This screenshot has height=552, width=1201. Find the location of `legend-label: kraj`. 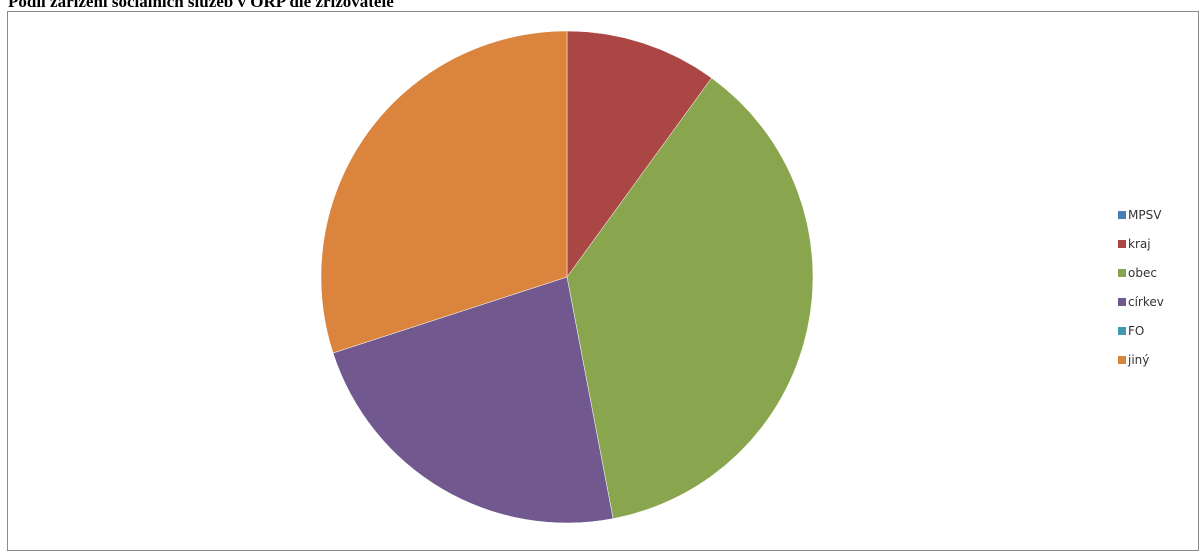

legend-label: kraj is located at coordinates (1139, 243).